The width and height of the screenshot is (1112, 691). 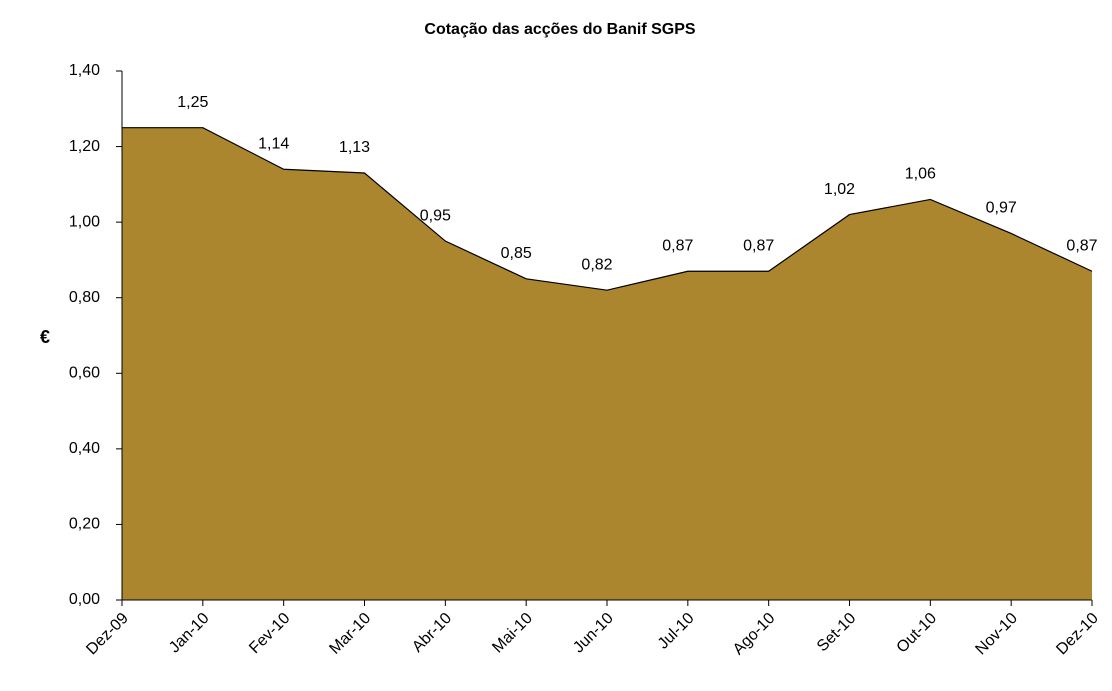 I want to click on y-tick-label: 0,40, so click(x=84, y=448).